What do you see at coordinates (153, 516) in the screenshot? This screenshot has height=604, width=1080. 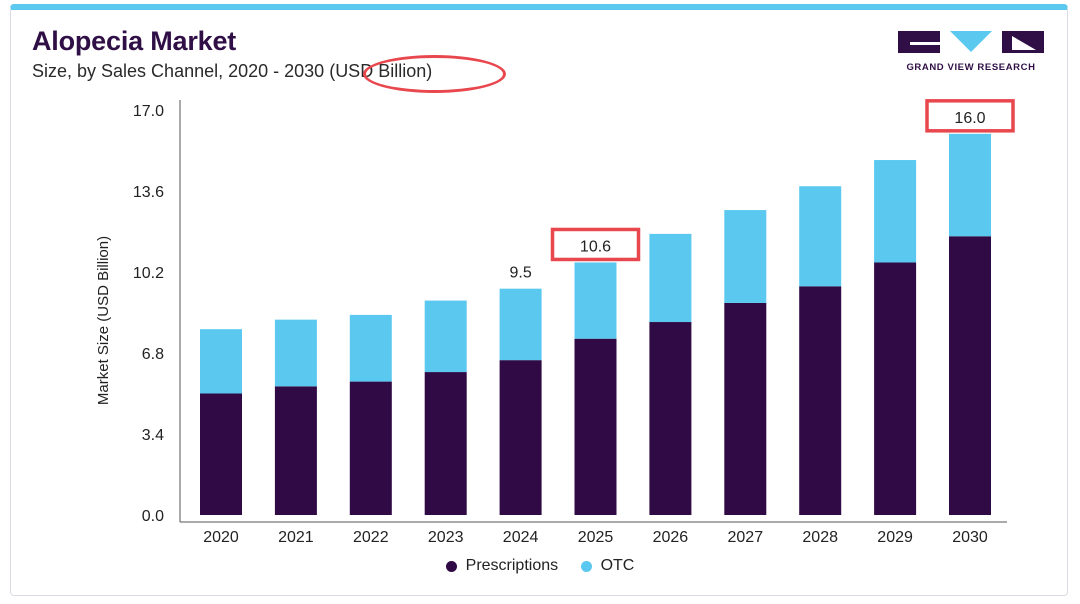 I see `y-tick-label: 0.0` at bounding box center [153, 516].